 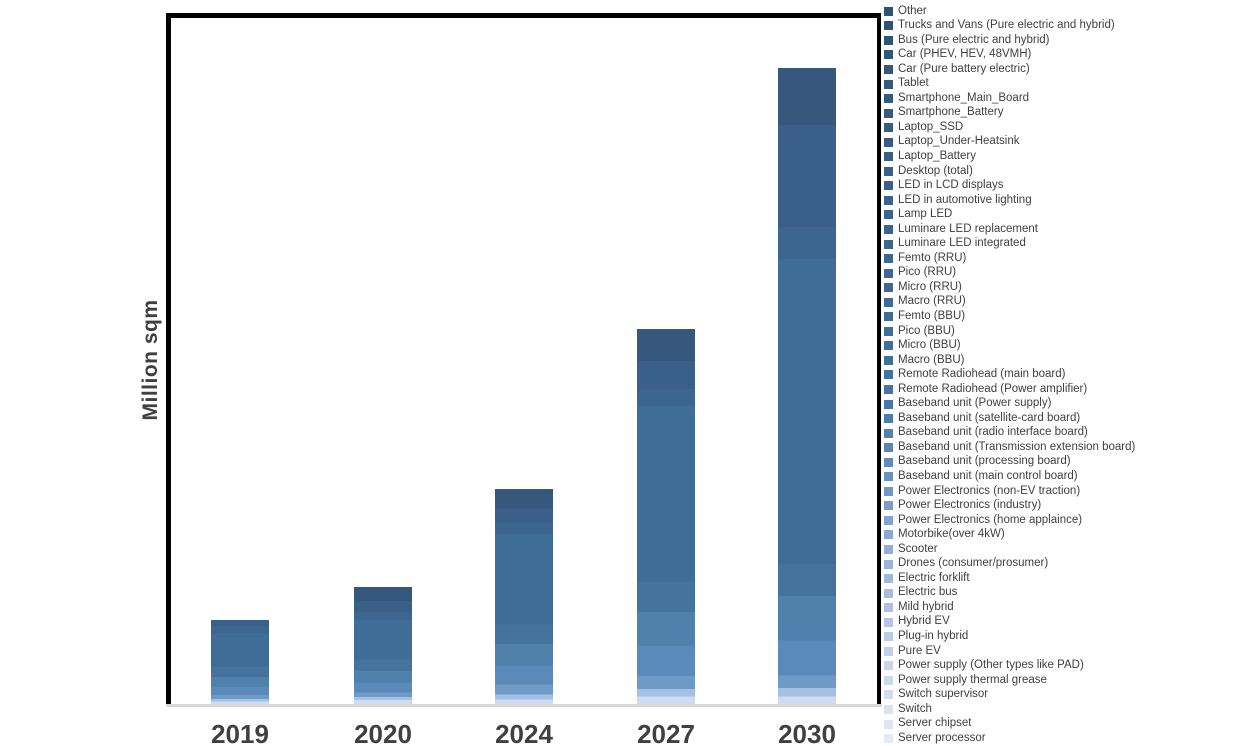 I want to click on legend-item: Electric forklift, so click(x=1009, y=578).